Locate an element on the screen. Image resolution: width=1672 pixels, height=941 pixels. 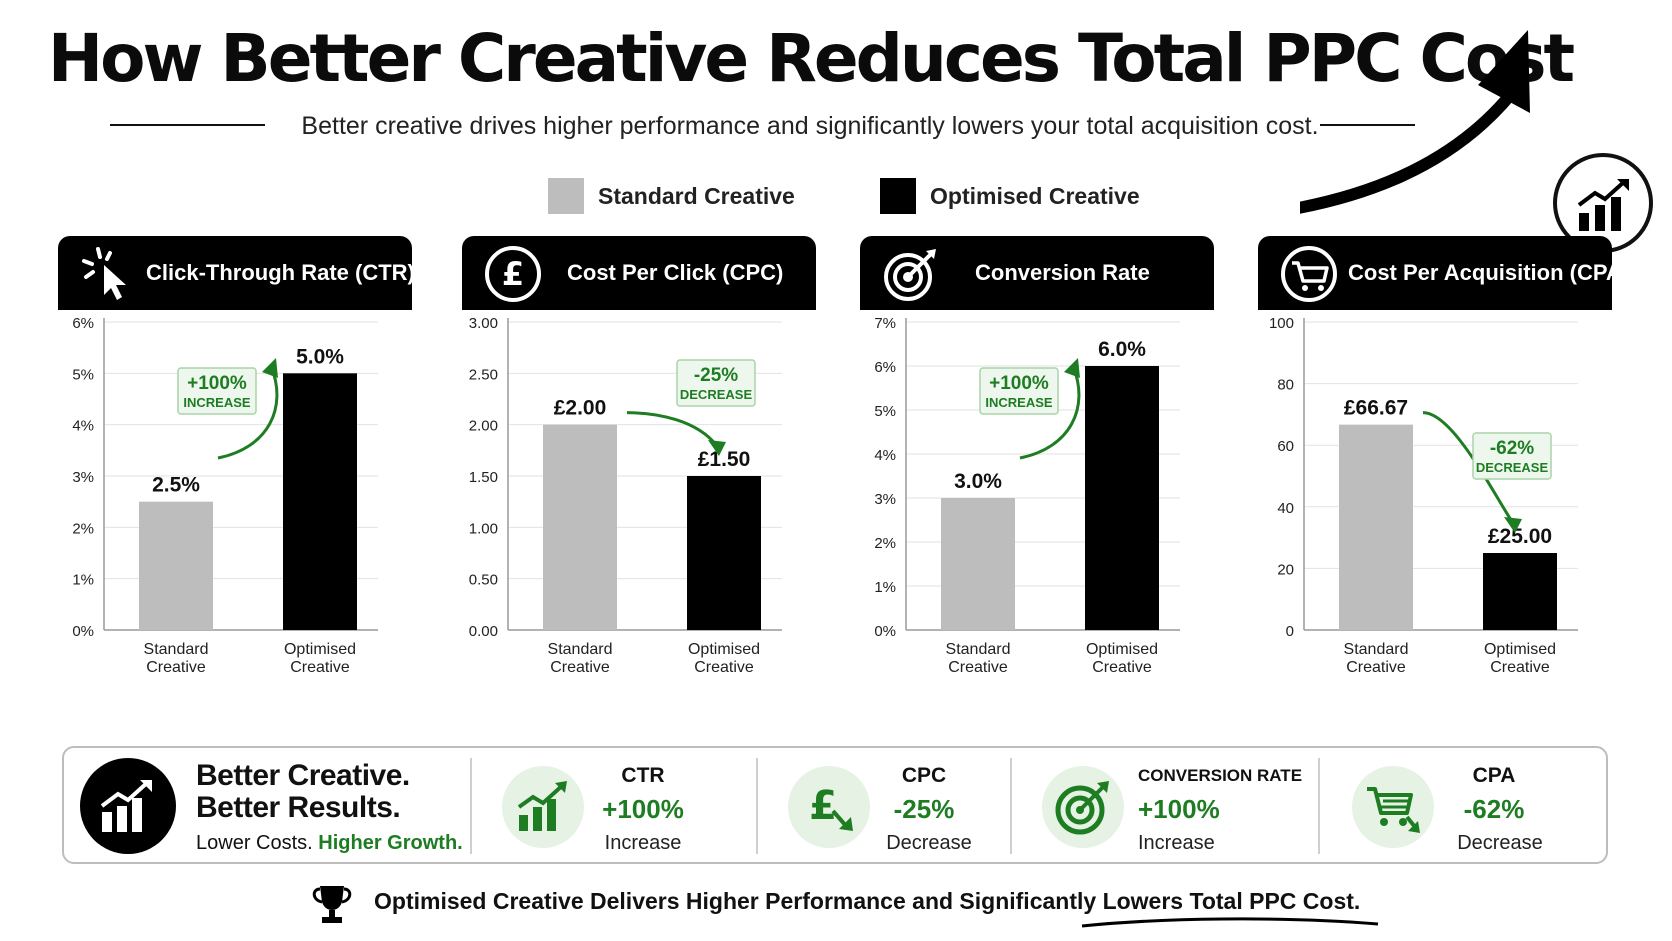
cursor-click-icon is located at coordinates (104, 273).